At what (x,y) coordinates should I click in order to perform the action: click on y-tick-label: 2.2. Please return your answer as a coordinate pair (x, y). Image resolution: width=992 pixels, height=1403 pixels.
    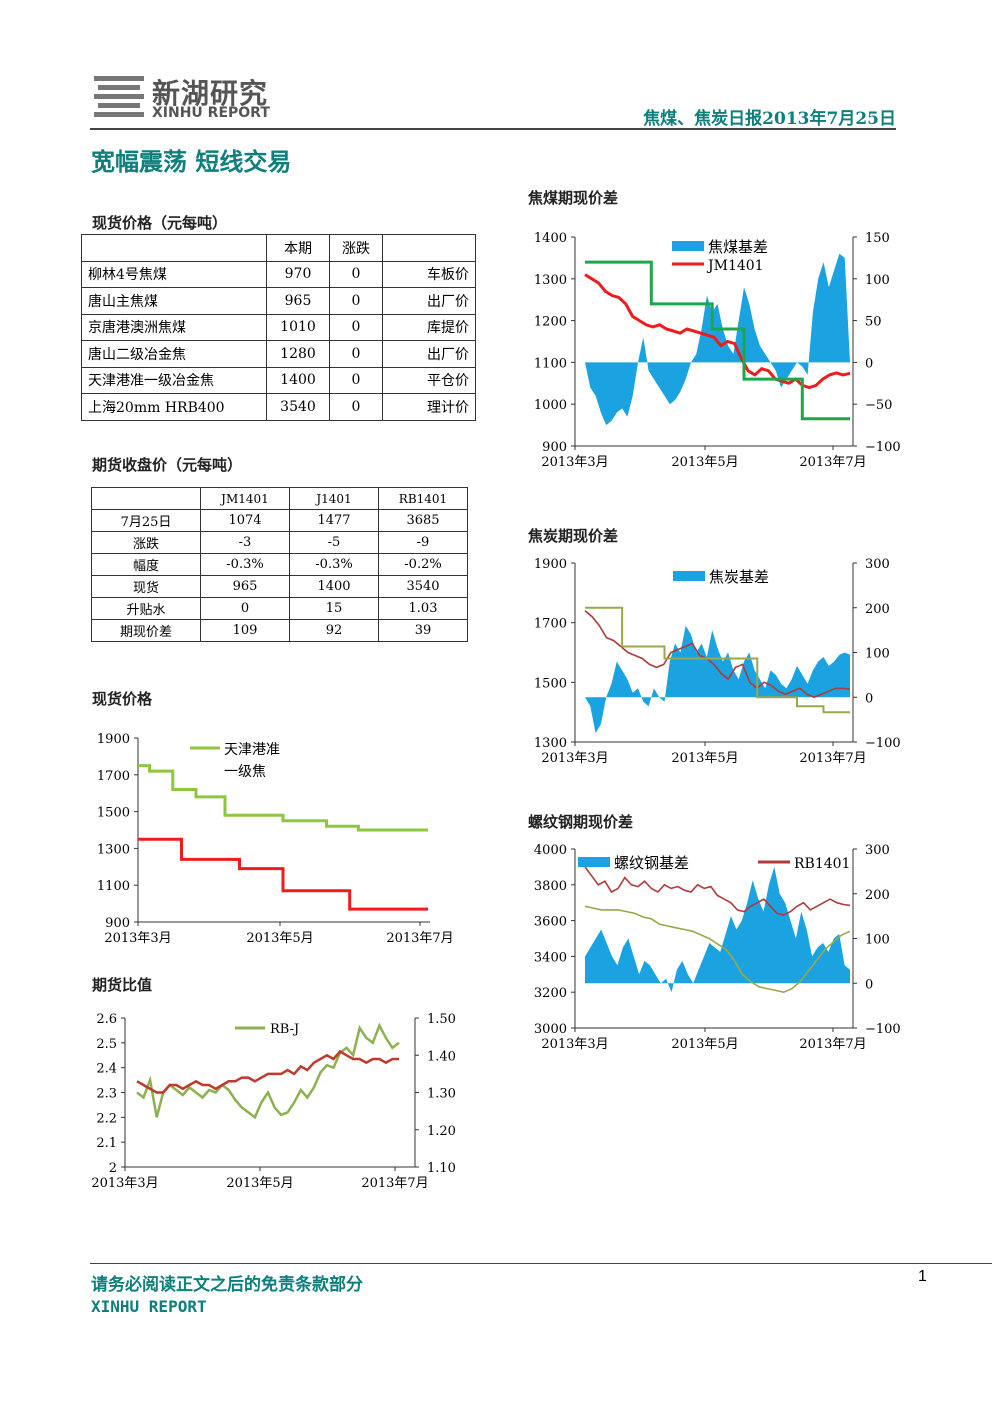
    Looking at the image, I should click on (106, 1118).